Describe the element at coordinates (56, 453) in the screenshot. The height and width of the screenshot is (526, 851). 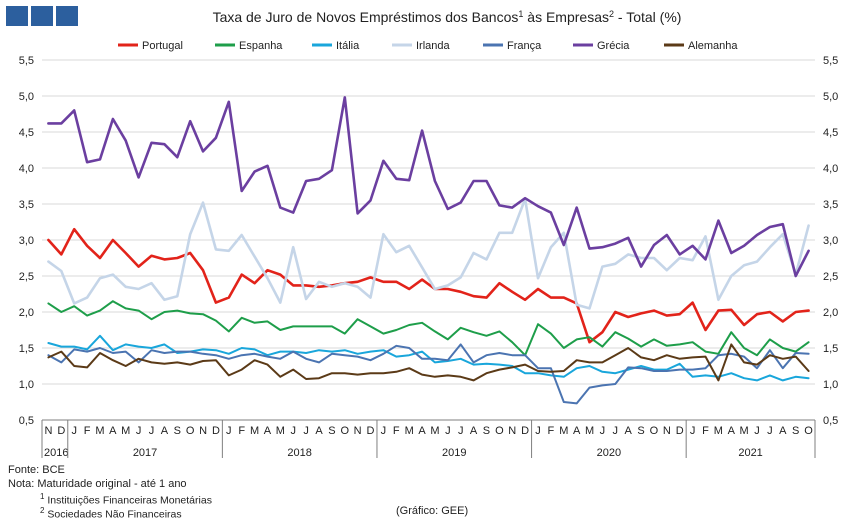
I see `year-label: 2016` at that location.